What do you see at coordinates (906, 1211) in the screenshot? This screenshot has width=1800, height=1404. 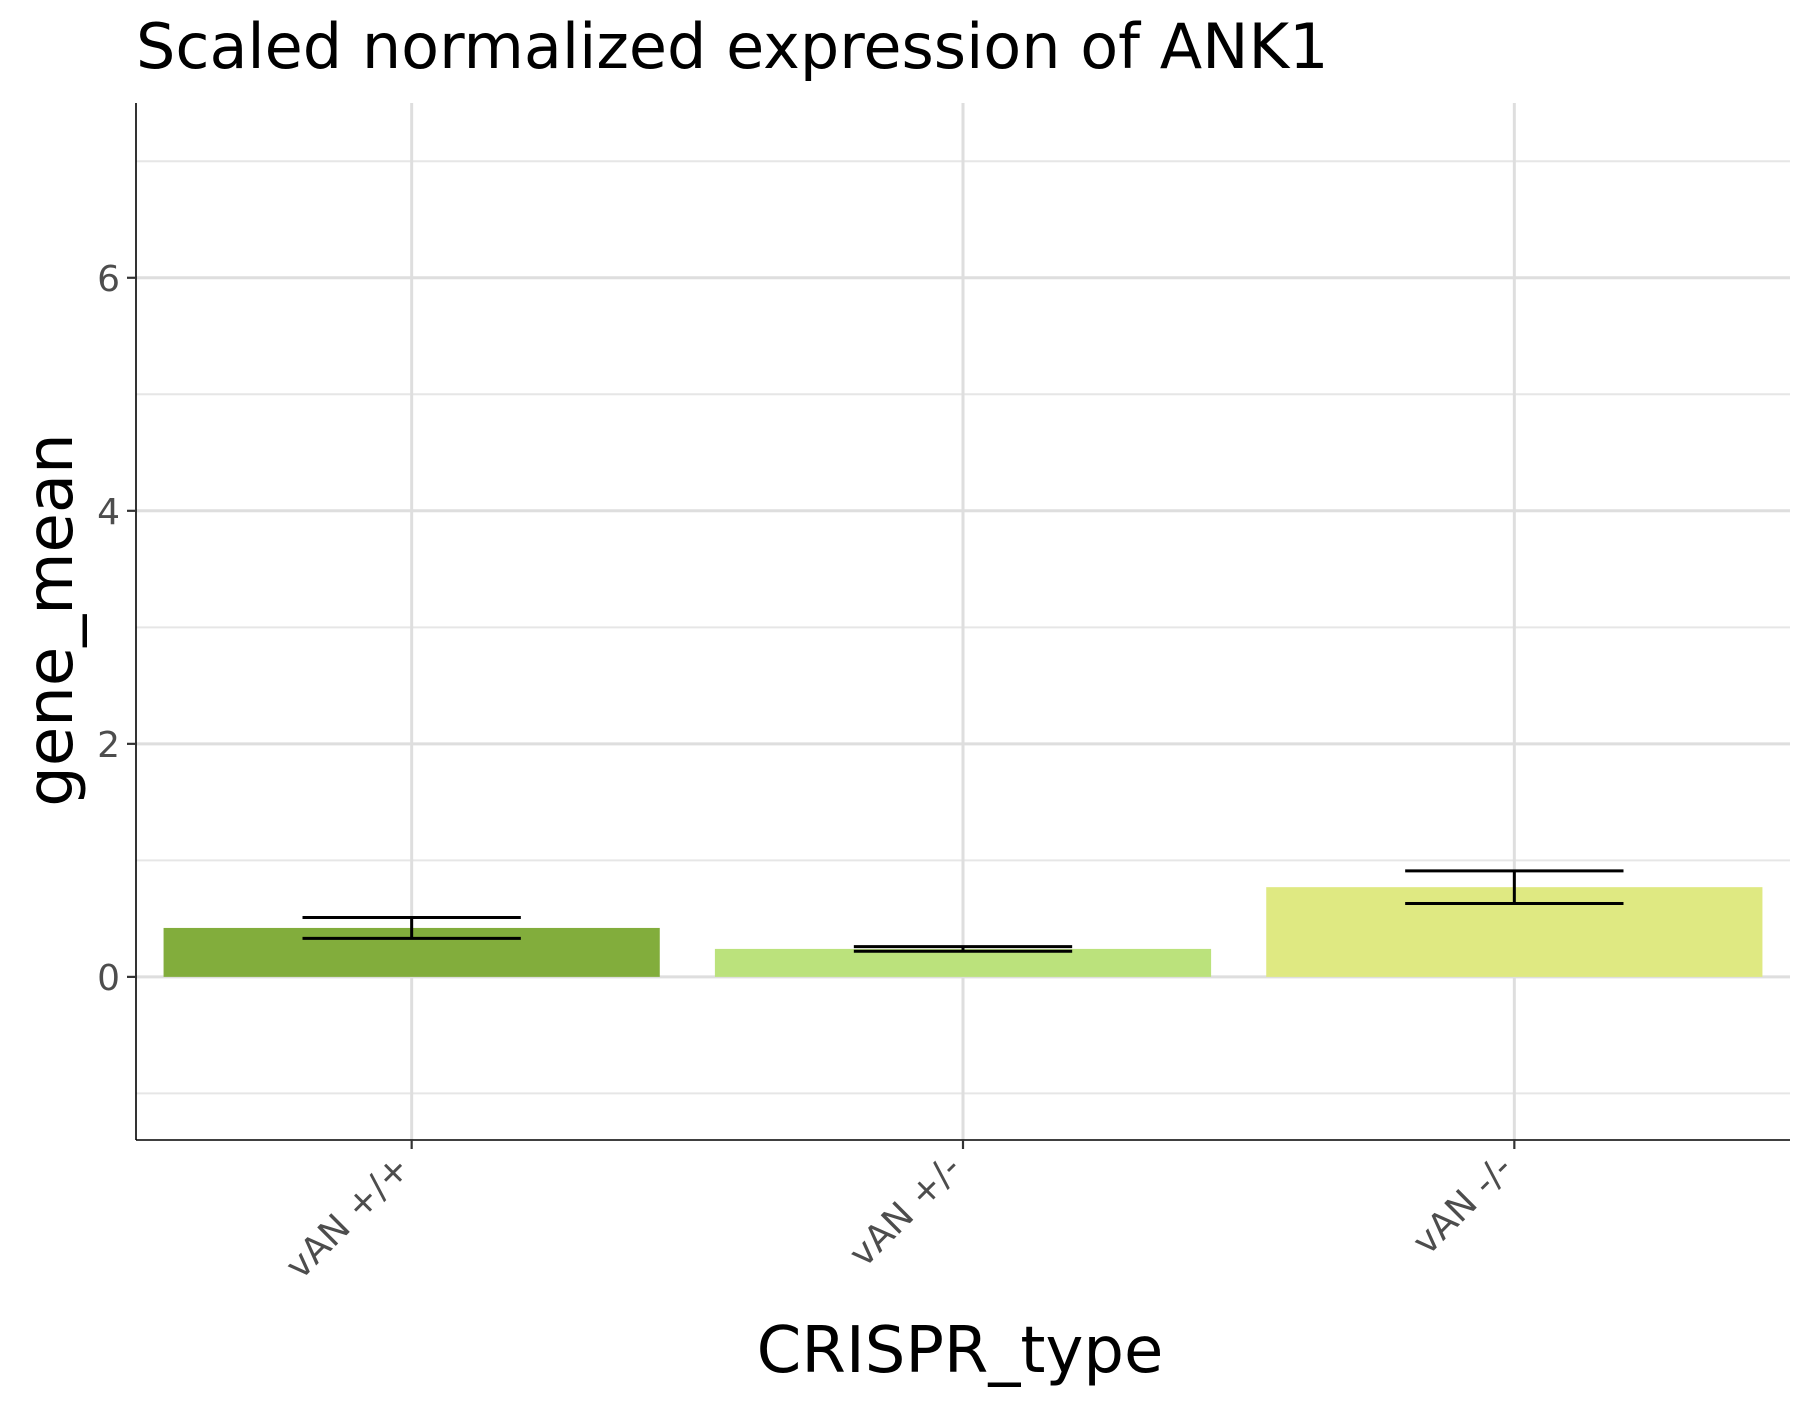 I see `x-tick-label: vAN +/-` at bounding box center [906, 1211].